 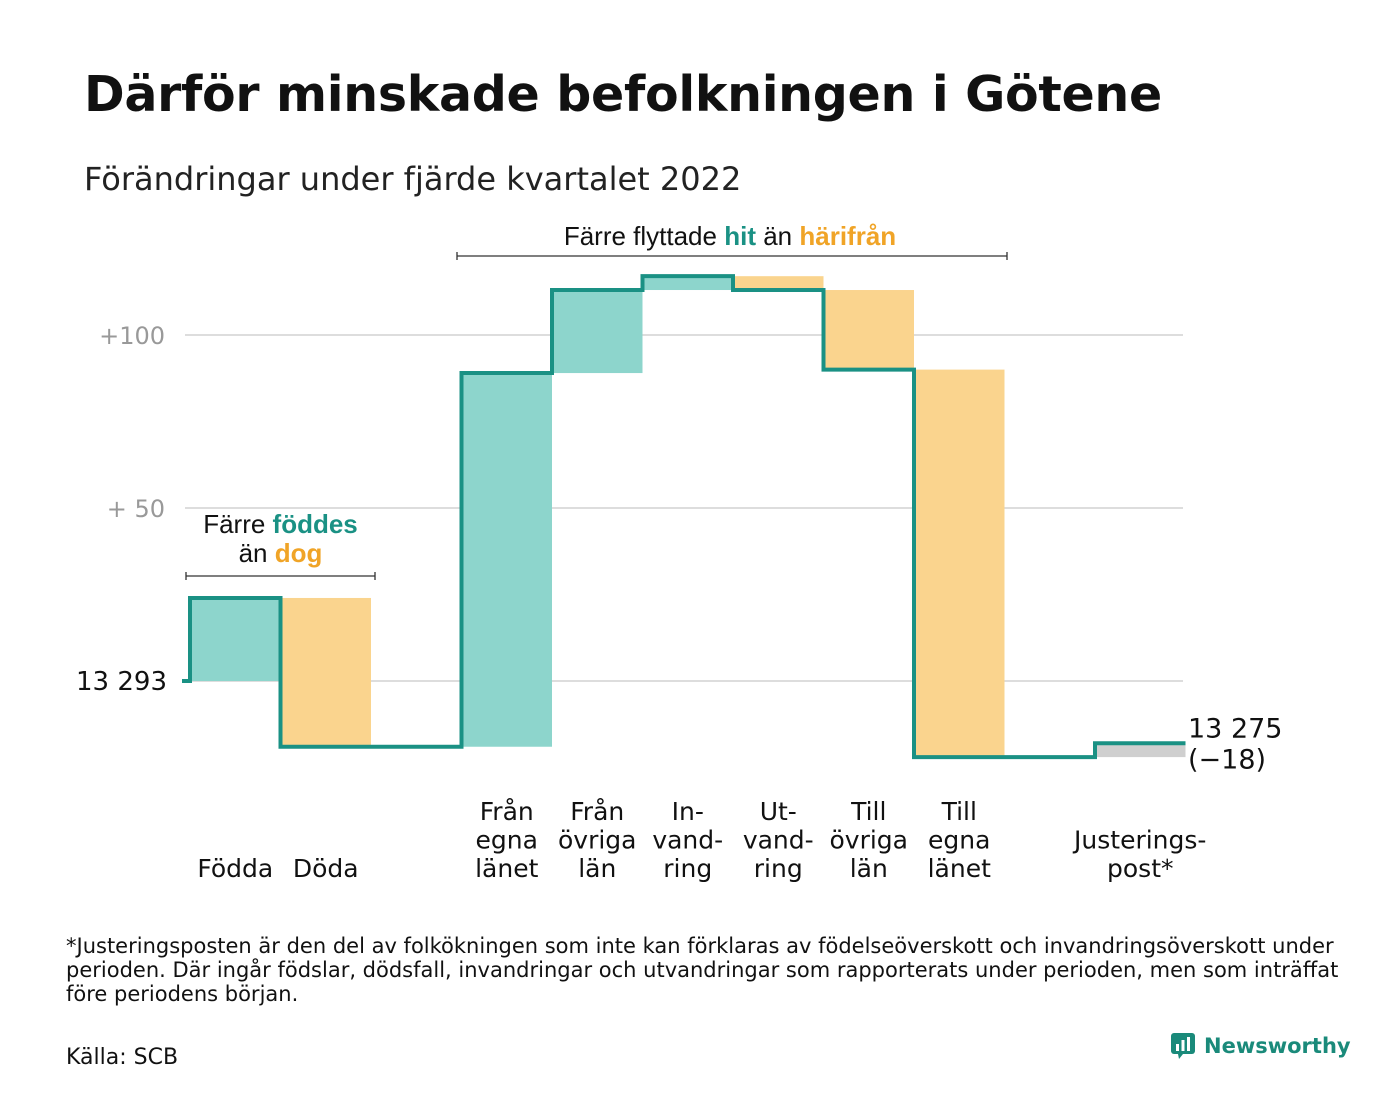 What do you see at coordinates (1227, 759) in the screenshot?
I see `change-label: (−18)` at bounding box center [1227, 759].